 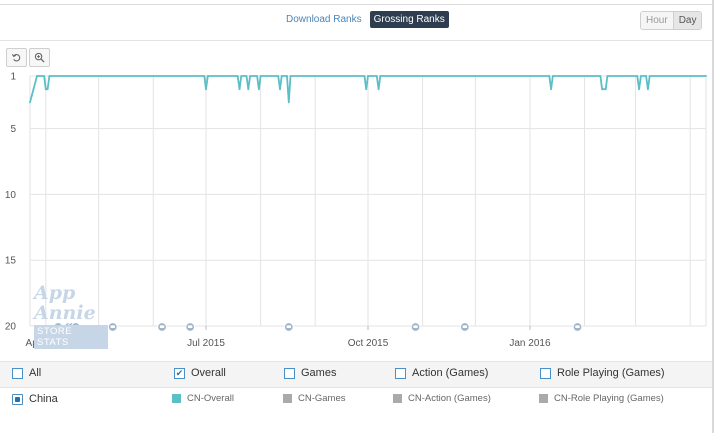 I want to click on filter-label: Overall, so click(x=208, y=373).